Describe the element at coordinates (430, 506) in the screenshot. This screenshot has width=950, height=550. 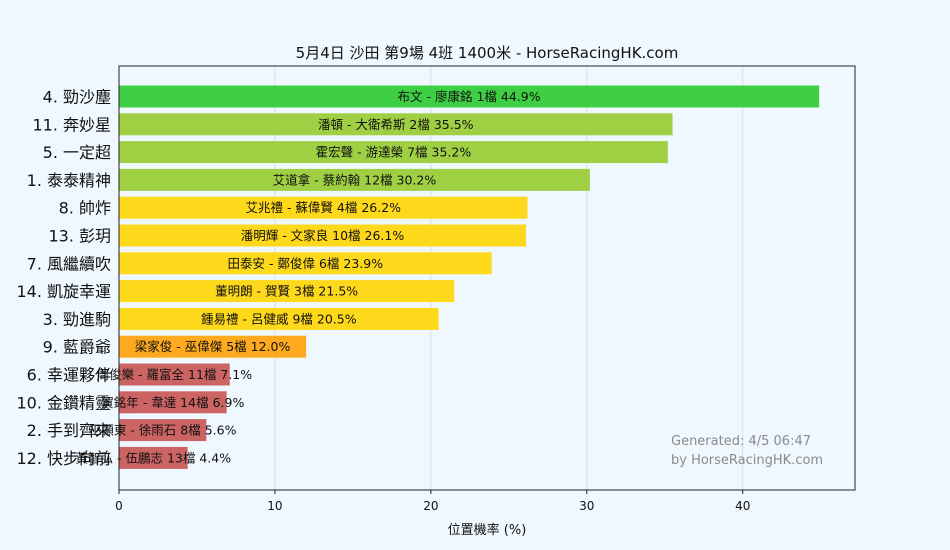
I see `x-tick-label: 20` at that location.